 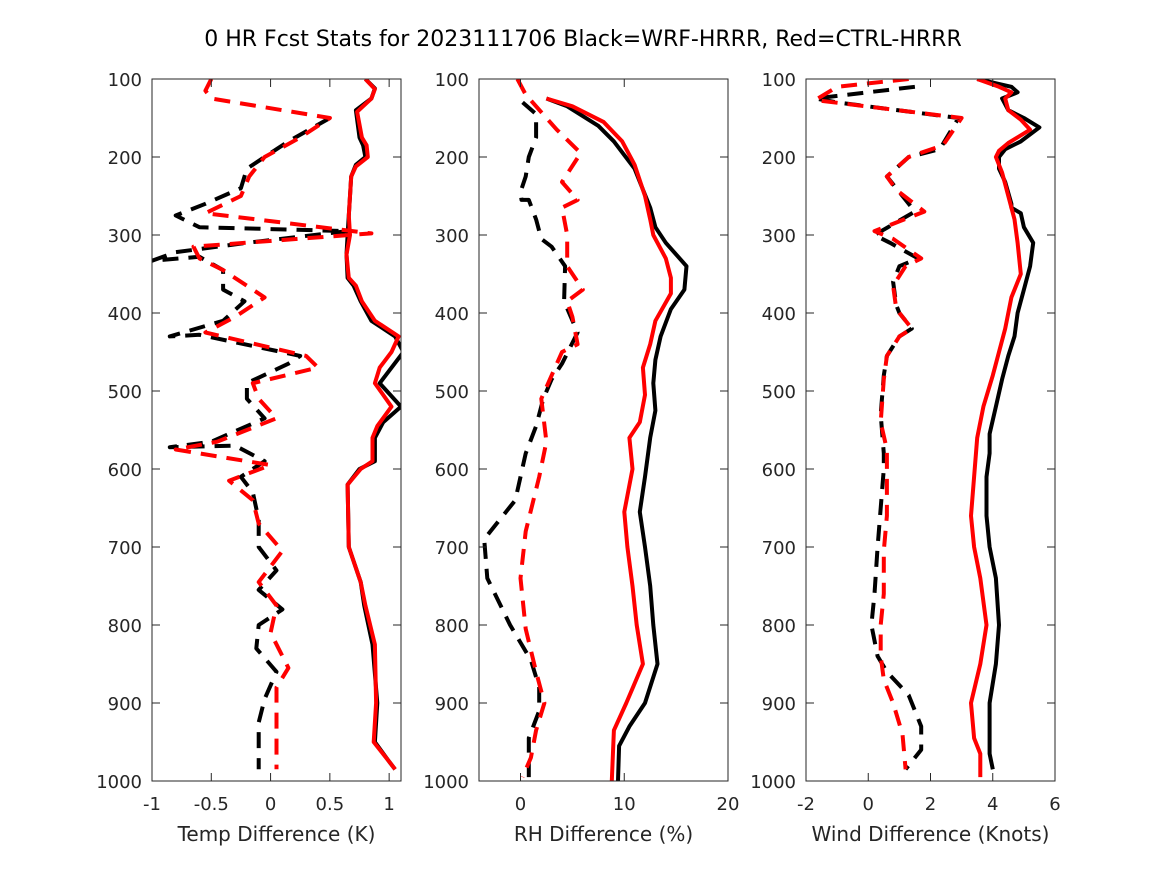 I want to click on x-axis-label: Temp Difference (K), so click(x=276, y=834).